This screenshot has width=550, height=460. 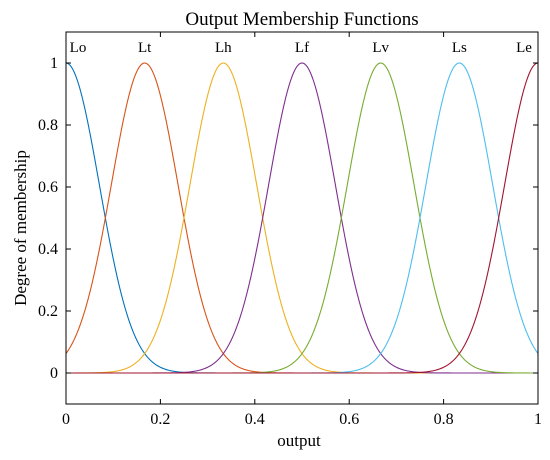 What do you see at coordinates (459, 48) in the screenshot?
I see `series-label-ls: Ls` at bounding box center [459, 48].